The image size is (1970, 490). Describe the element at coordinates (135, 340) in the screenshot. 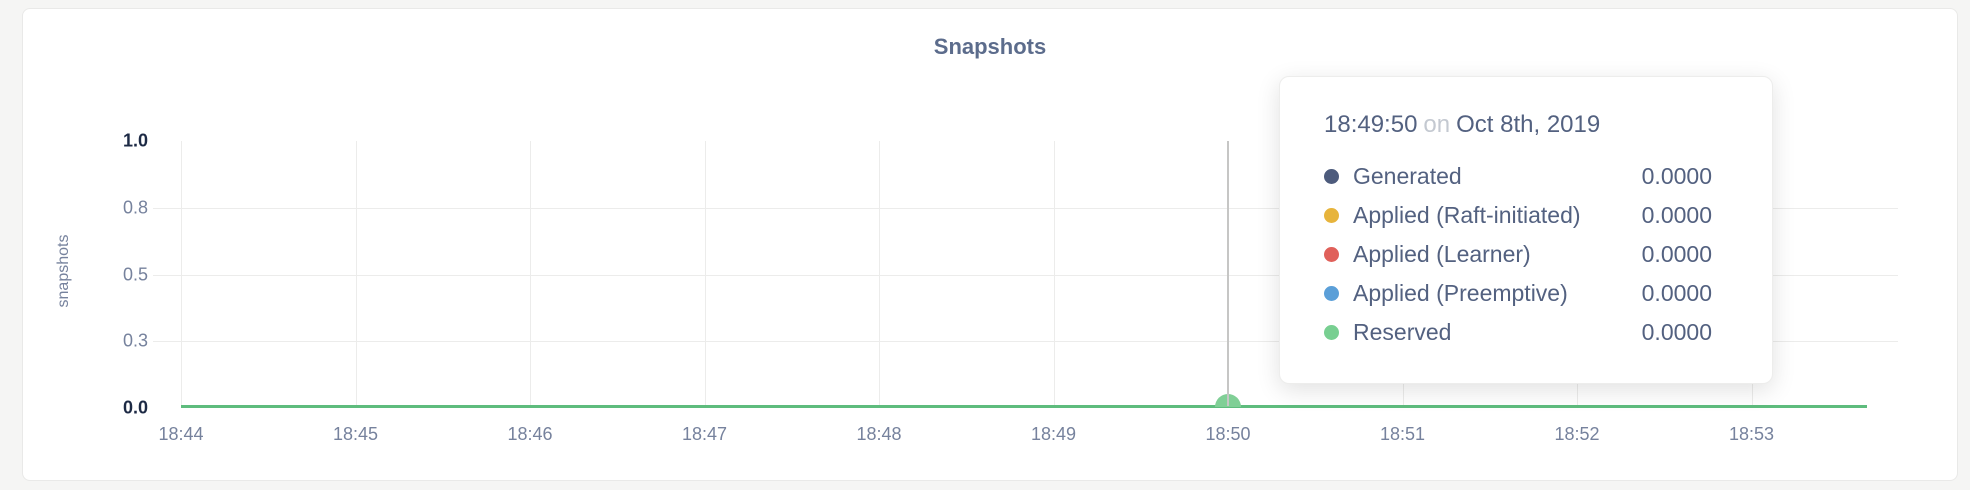

I see `y-tick-label: 0.3` at that location.